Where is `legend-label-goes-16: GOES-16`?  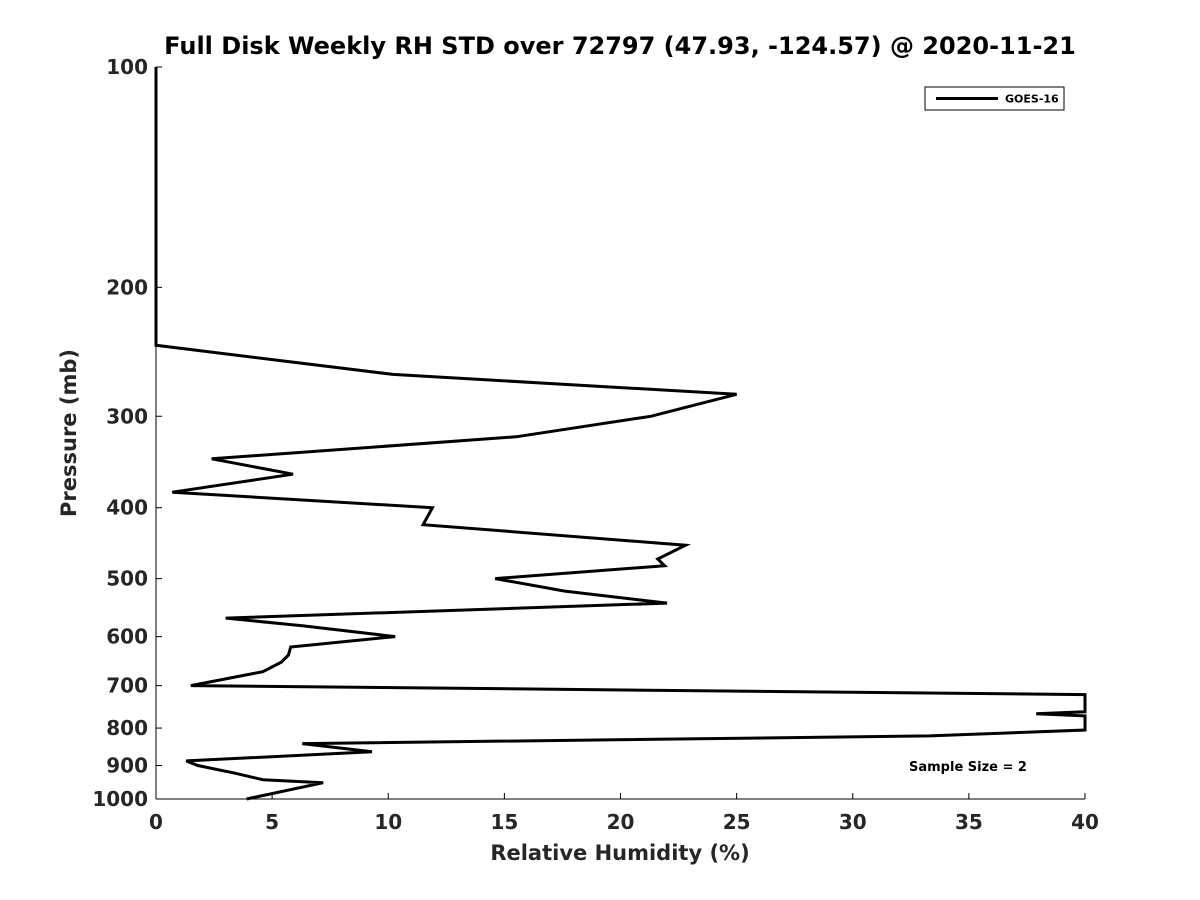 legend-label-goes-16: GOES-16 is located at coordinates (1032, 99).